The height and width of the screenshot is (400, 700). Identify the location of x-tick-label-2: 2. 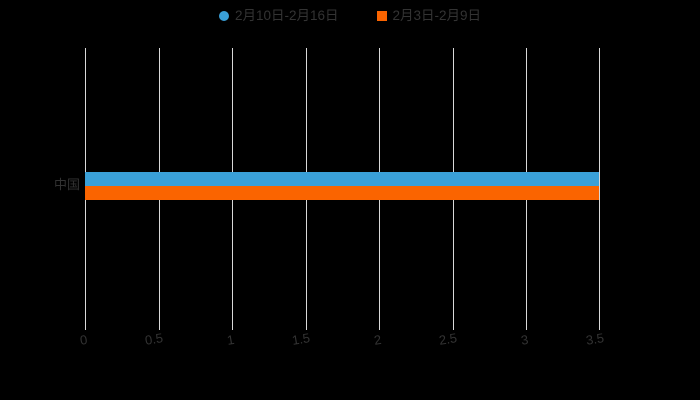
(377, 339).